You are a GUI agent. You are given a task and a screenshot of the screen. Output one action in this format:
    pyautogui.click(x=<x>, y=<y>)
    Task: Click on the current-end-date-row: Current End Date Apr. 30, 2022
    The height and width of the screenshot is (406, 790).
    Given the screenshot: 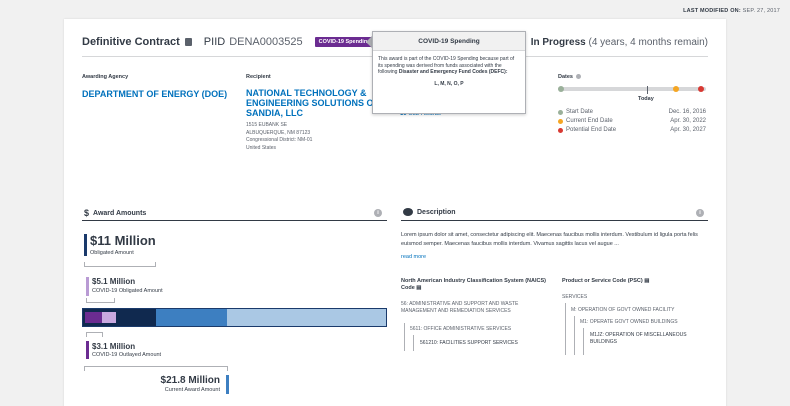 What is the action you would take?
    pyautogui.click(x=632, y=121)
    